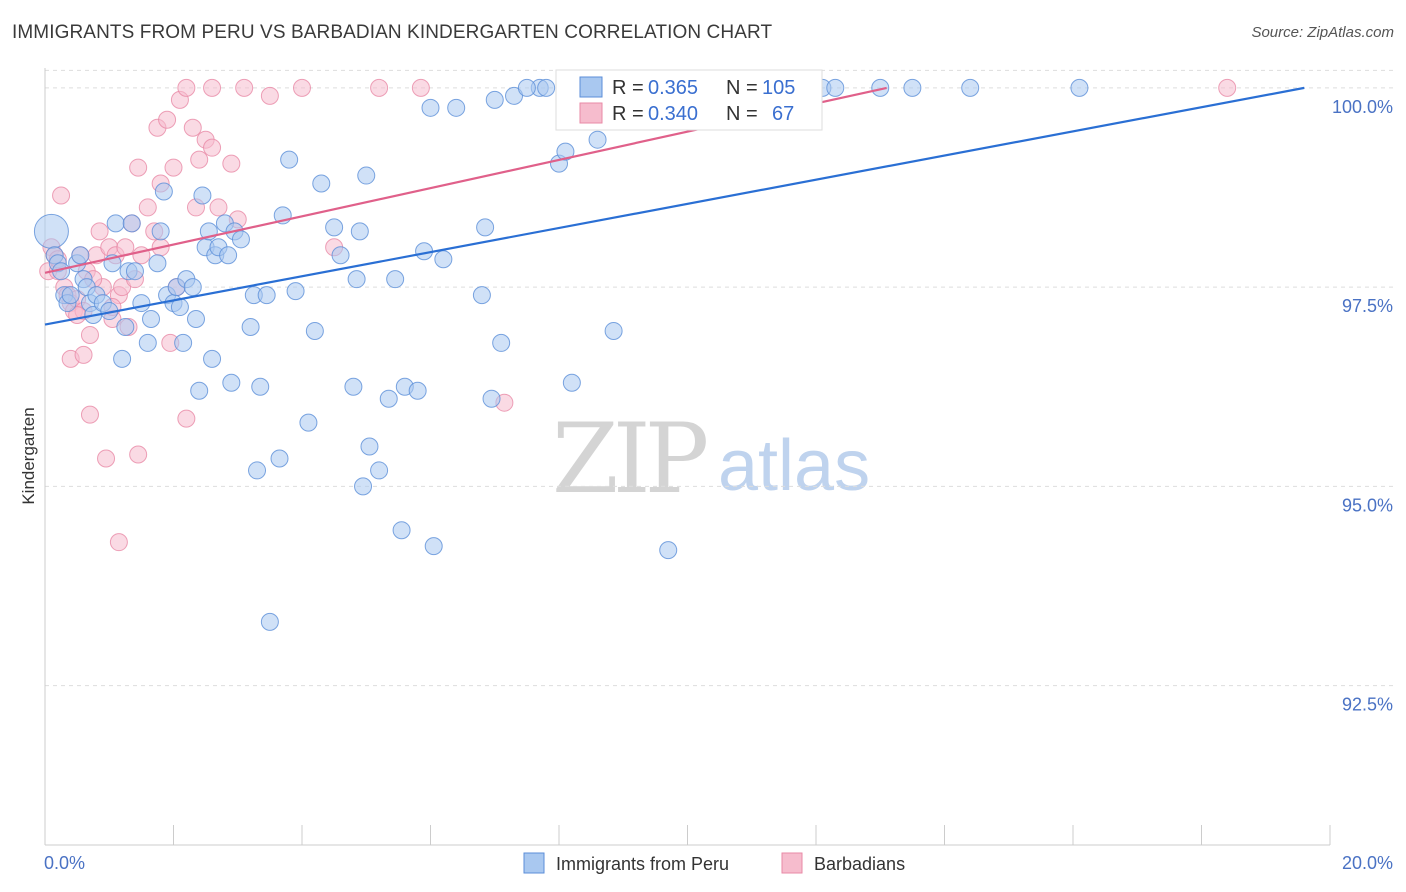  Describe the element at coordinates (1322, 32) in the screenshot. I see `source-credit: Source: ZipAtlas.com` at that location.